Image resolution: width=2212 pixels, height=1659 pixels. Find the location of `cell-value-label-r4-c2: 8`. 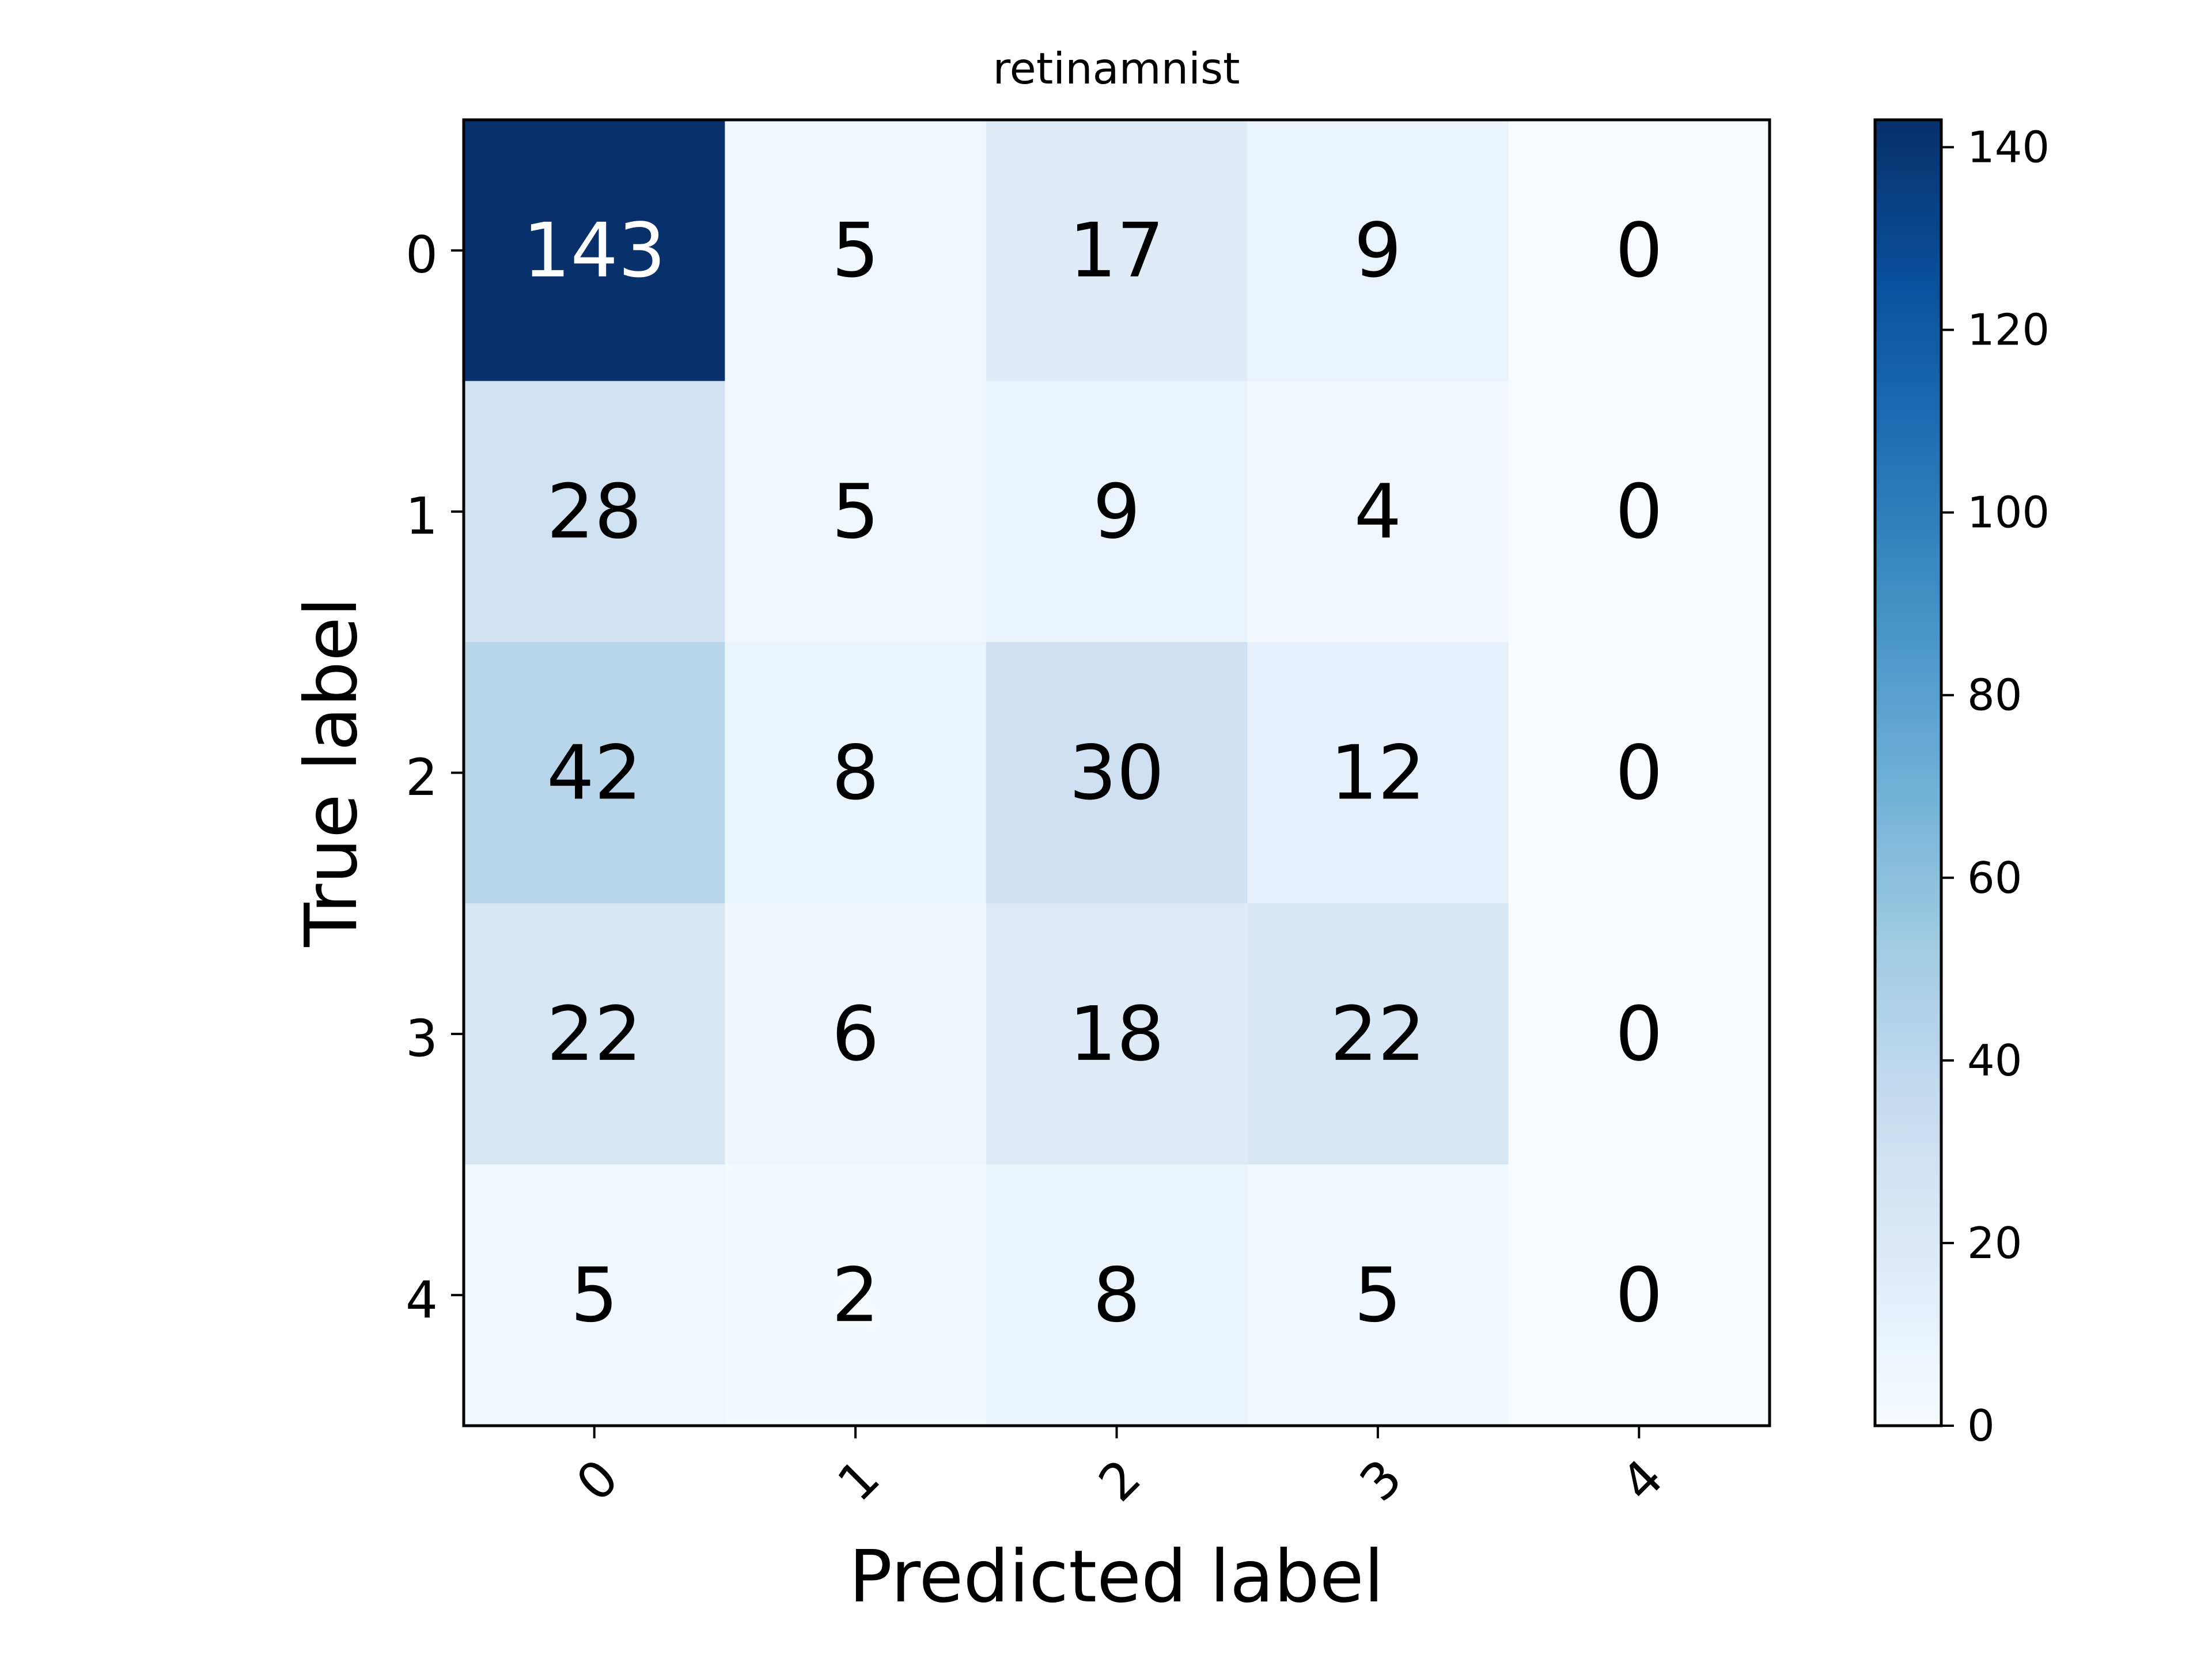

cell-value-label-r4-c2: 8 is located at coordinates (1117, 1295).